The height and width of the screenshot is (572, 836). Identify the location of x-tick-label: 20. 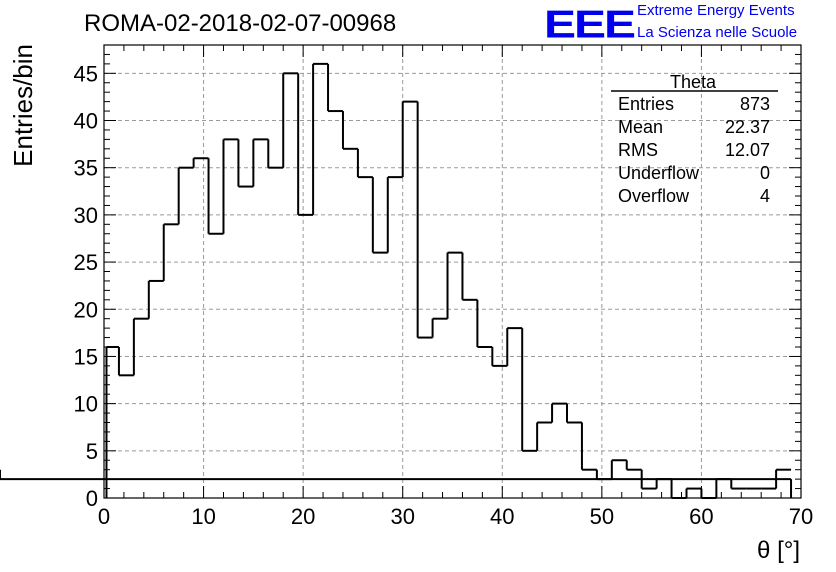
(303, 516).